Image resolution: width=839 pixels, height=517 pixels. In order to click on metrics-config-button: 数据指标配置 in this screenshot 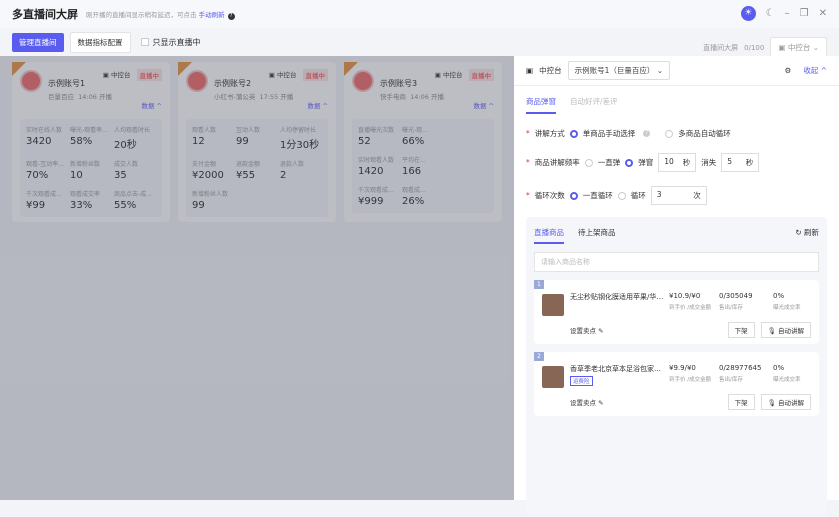, I will do `click(100, 42)`.